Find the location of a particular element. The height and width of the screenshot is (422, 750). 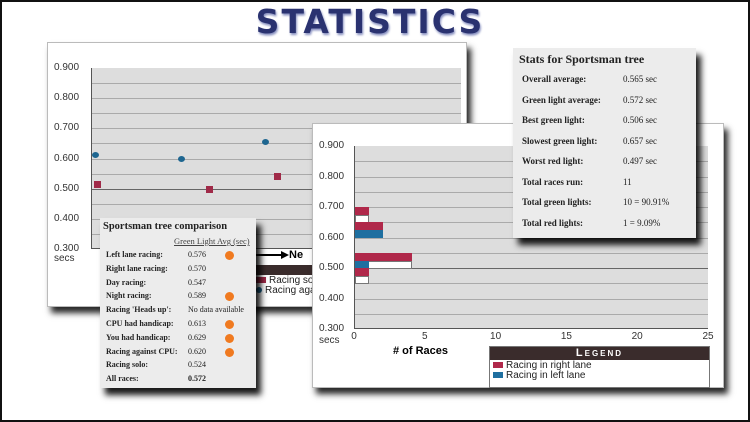

stats-title: Stats for Sportsman tree is located at coordinates (582, 59).